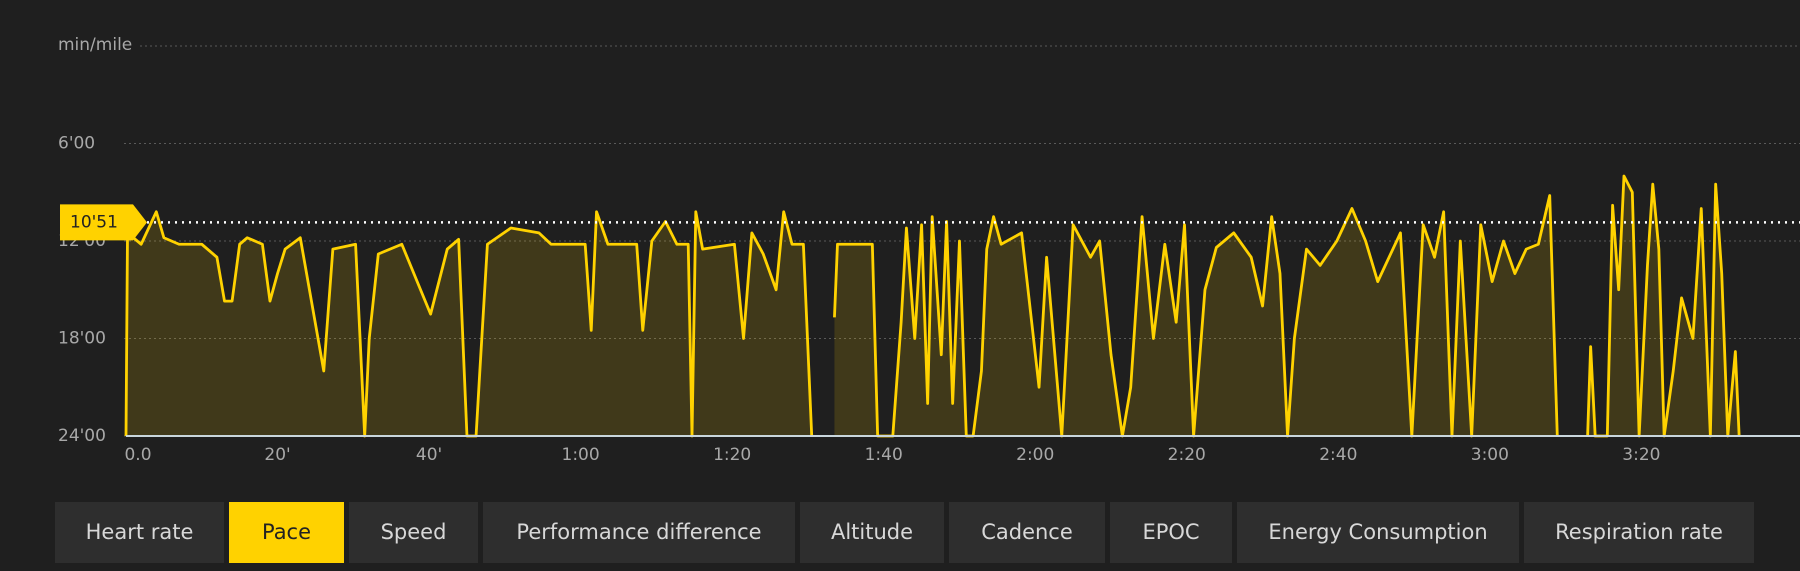 The height and width of the screenshot is (571, 1800). I want to click on x-tick-label: 2:20, so click(1187, 455).